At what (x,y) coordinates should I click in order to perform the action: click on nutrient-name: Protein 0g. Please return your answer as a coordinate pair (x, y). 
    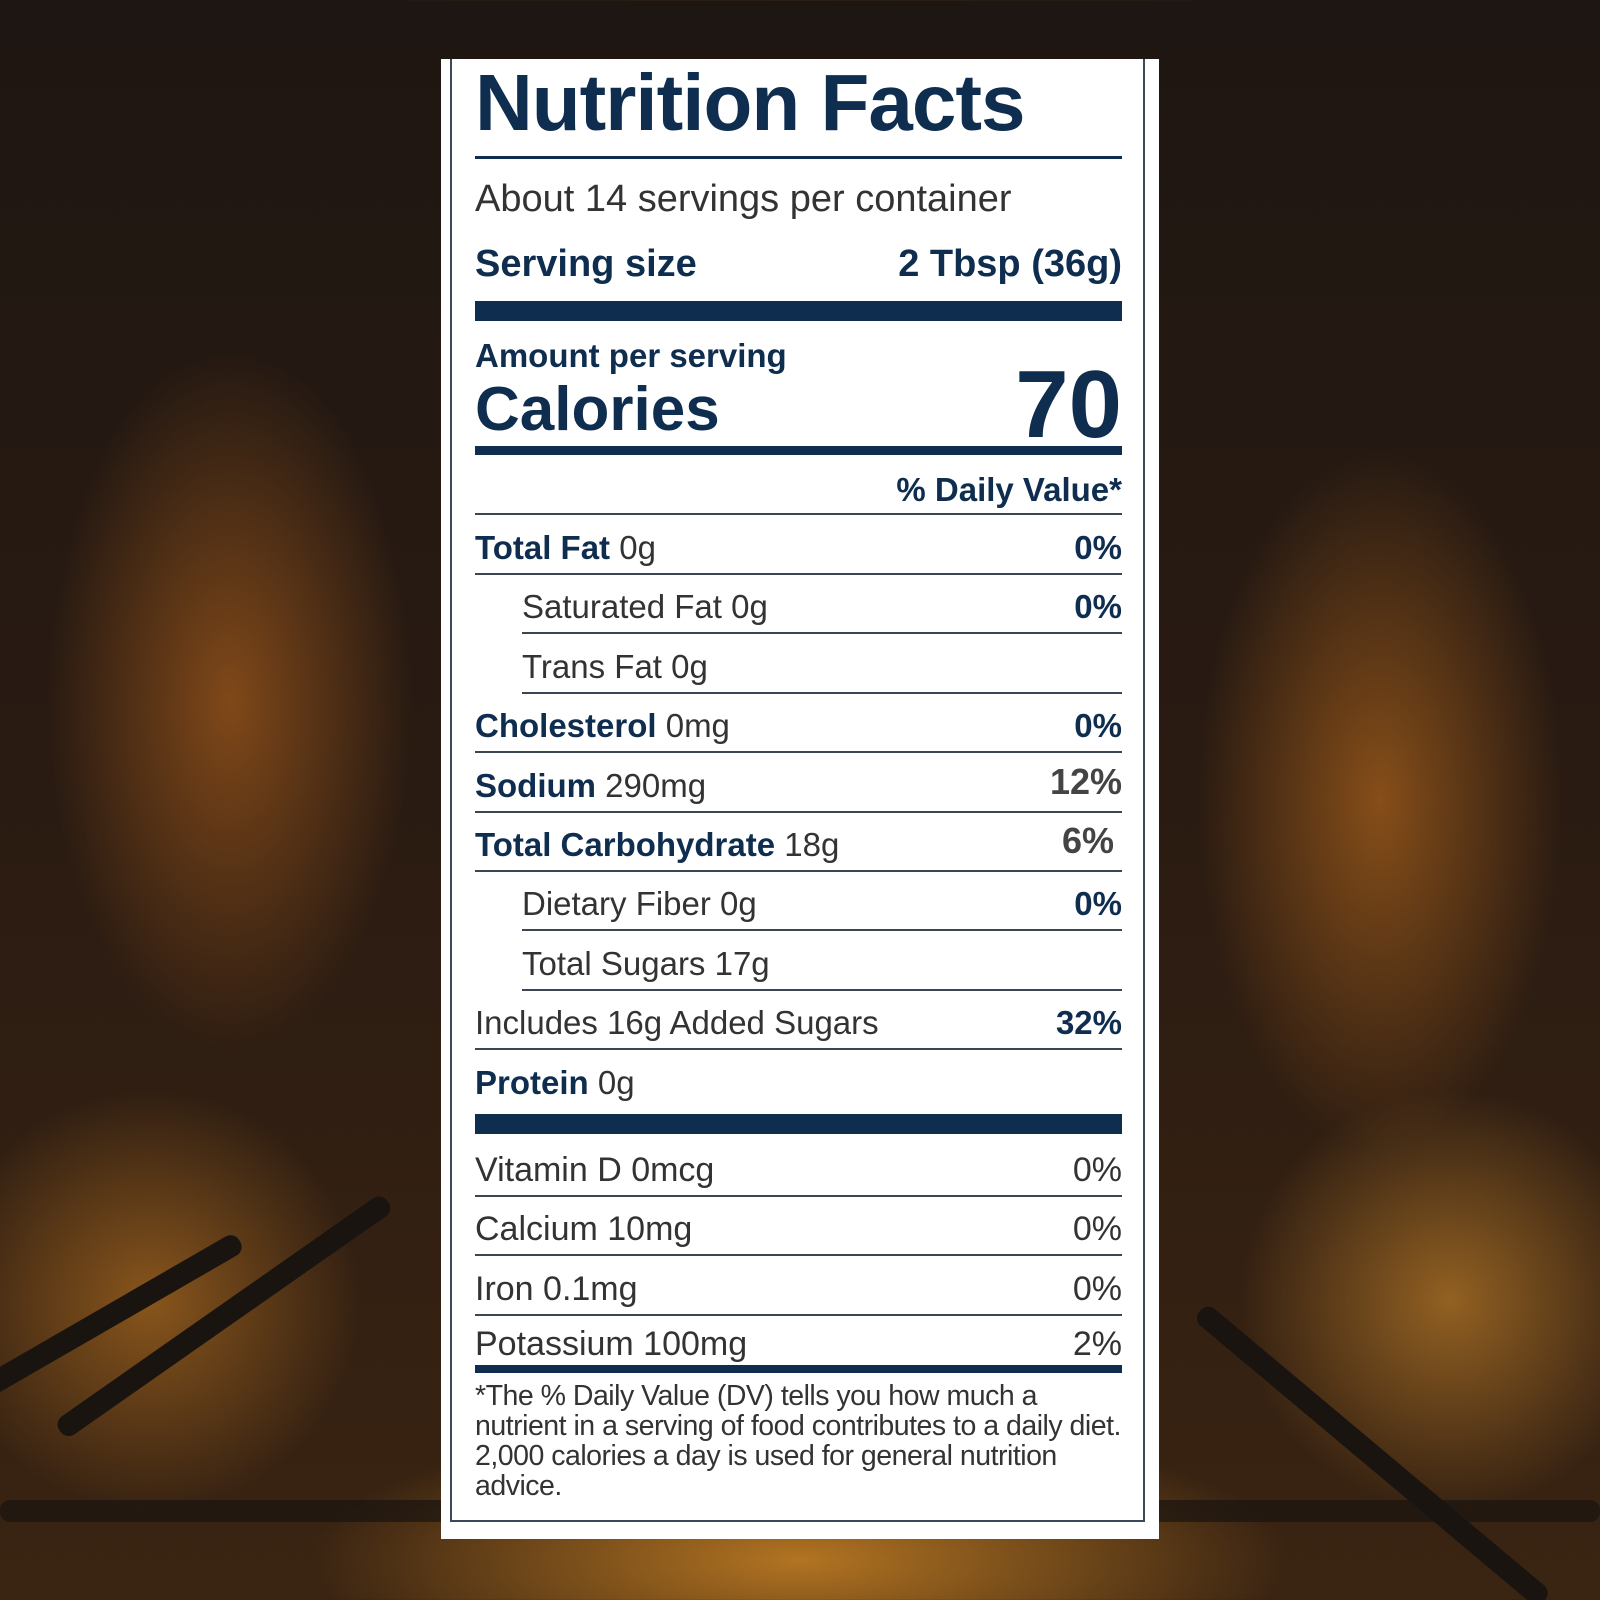
    Looking at the image, I should click on (555, 1083).